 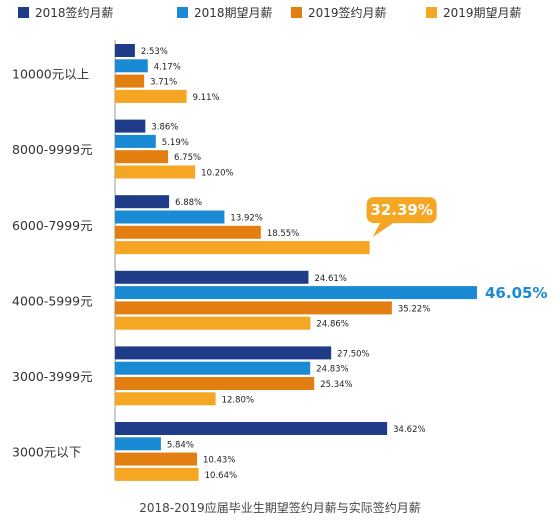 What do you see at coordinates (332, 325) in the screenshot?
I see `value-label-3-3: 24.86%` at bounding box center [332, 325].